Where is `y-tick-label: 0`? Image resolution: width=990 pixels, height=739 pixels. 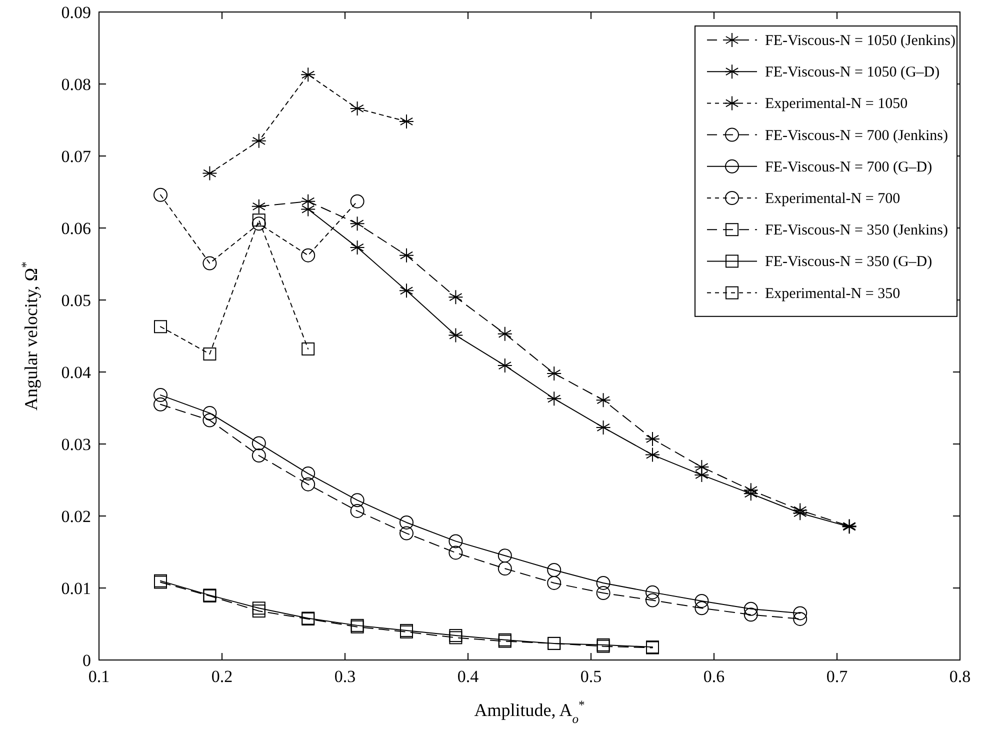
y-tick-label: 0 is located at coordinates (86, 660).